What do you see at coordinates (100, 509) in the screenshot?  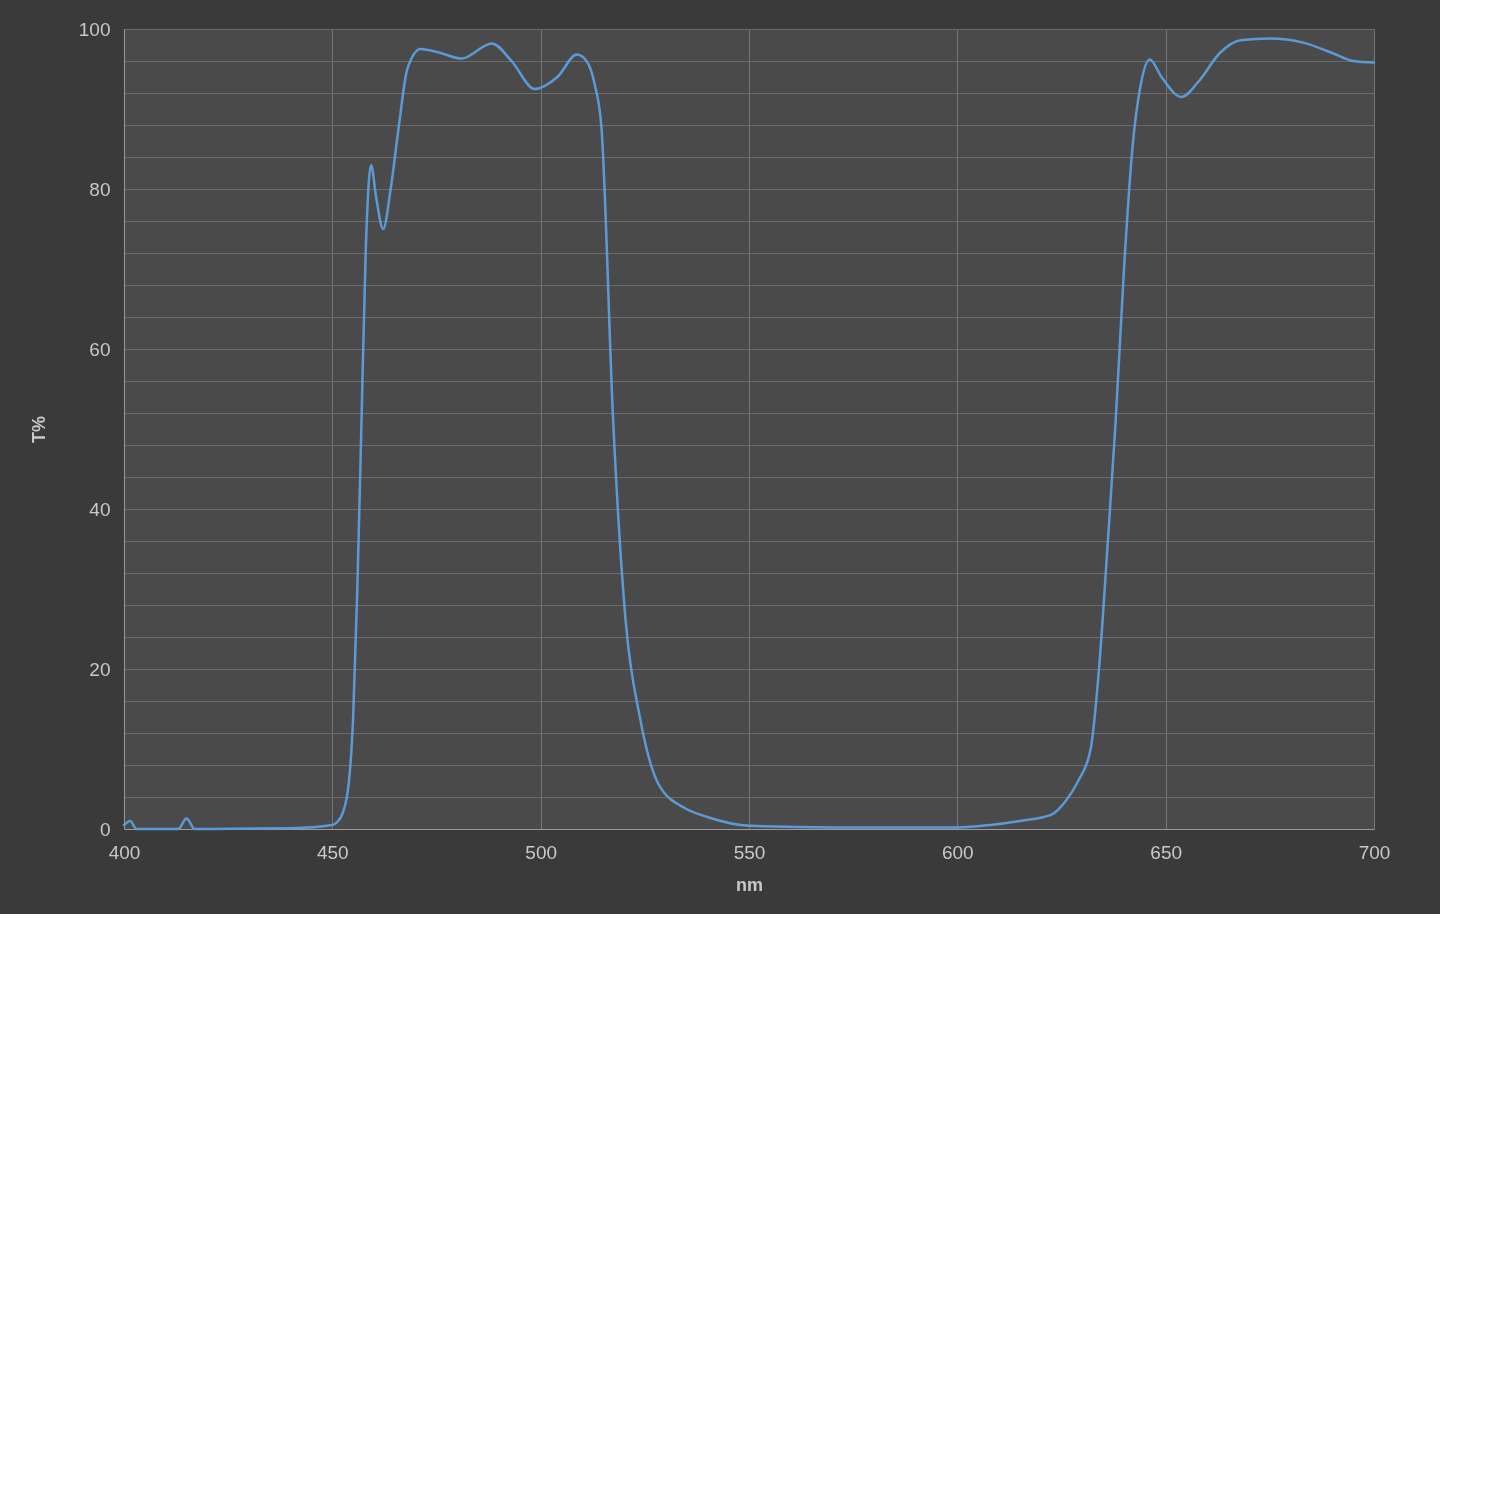 I see `y-tick-label: 40` at bounding box center [100, 509].